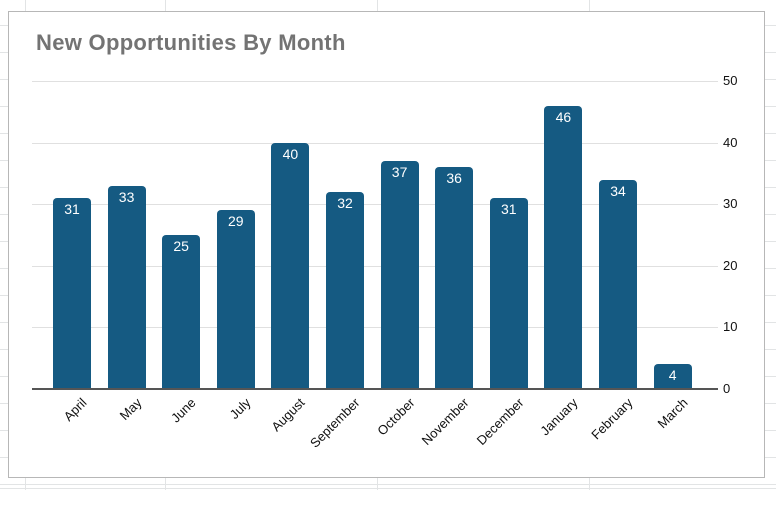 This screenshot has width=776, height=512. I want to click on y-tick-label-50: 50, so click(730, 80).